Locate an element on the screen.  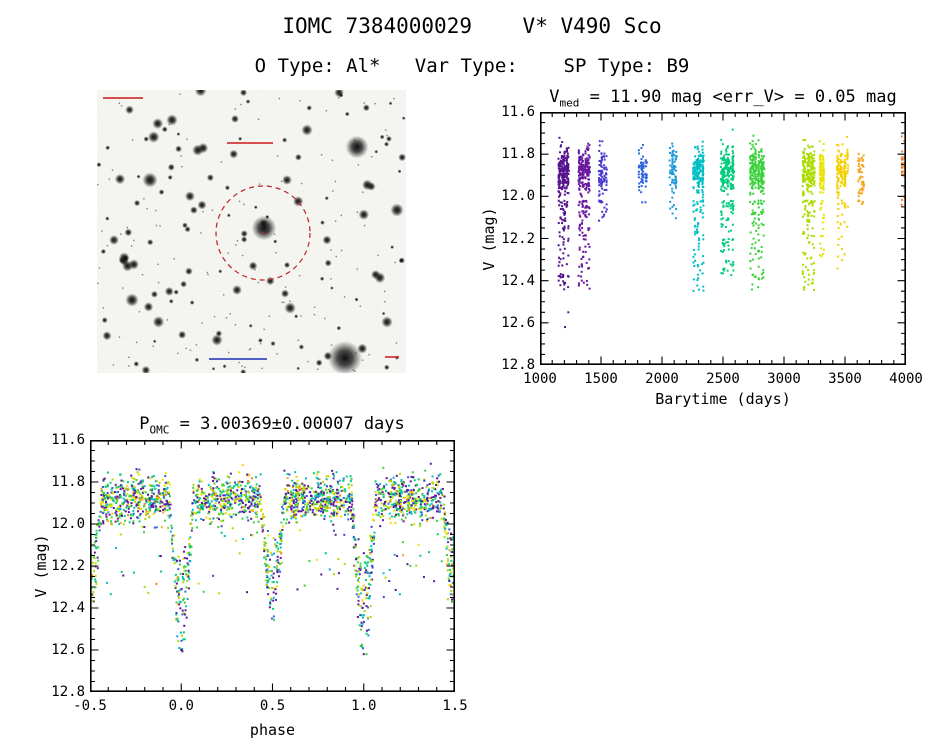
lightcurve-y-tick-label: 11.6 is located at coordinates (518, 112).